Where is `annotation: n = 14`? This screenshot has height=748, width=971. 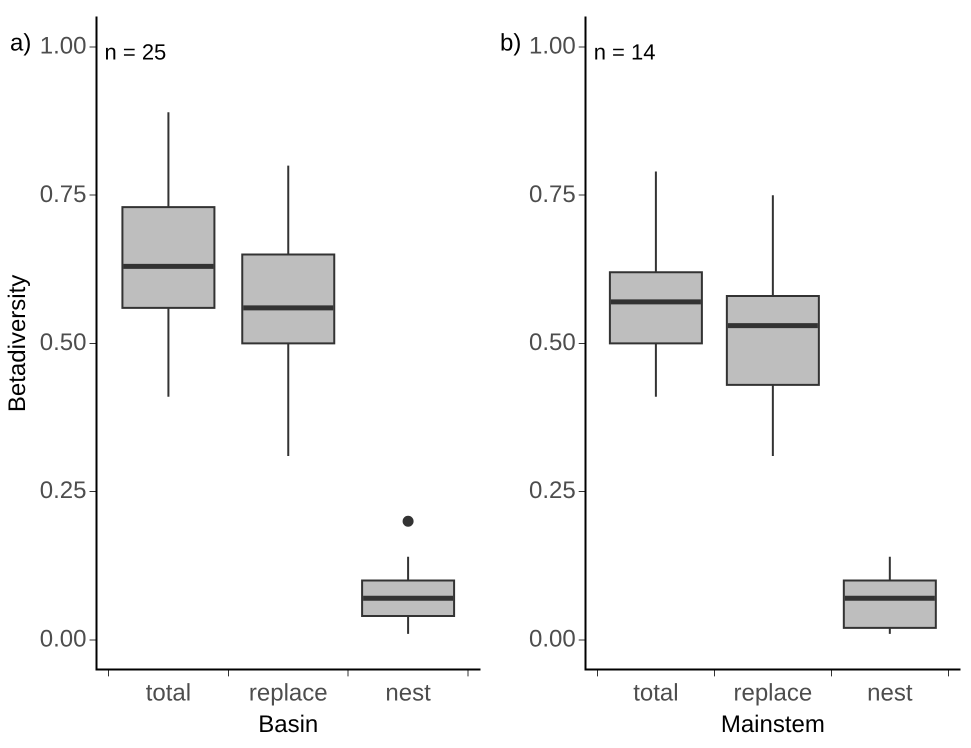
annotation: n = 14 is located at coordinates (625, 51).